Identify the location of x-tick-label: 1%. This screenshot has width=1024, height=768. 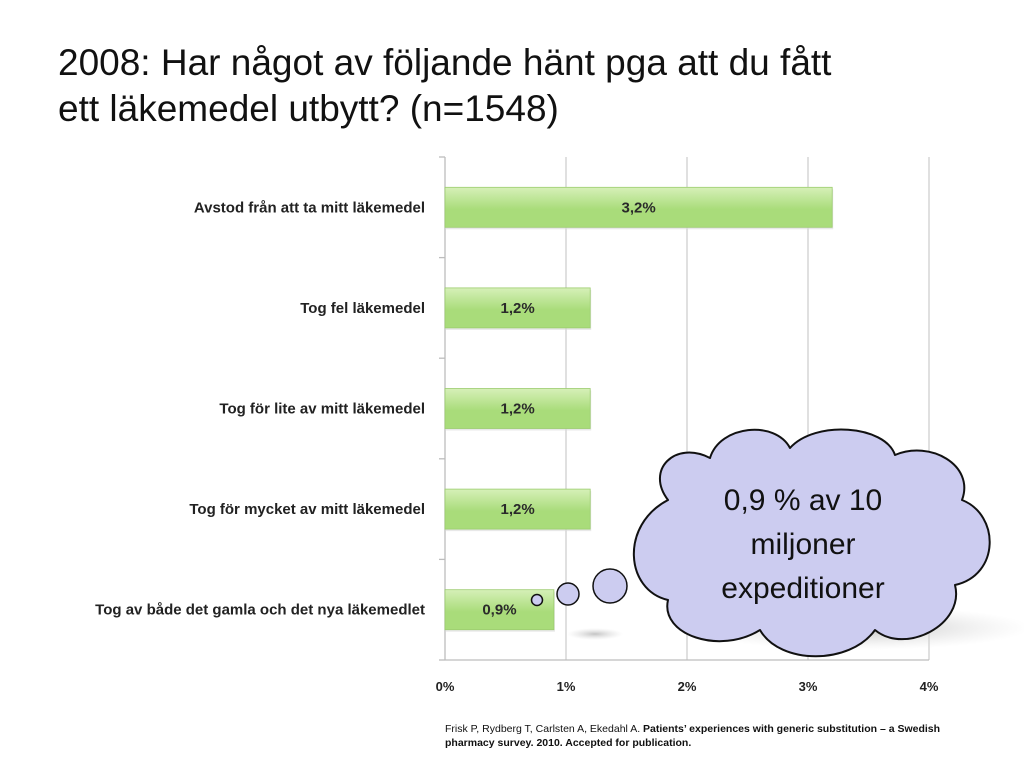
(566, 686).